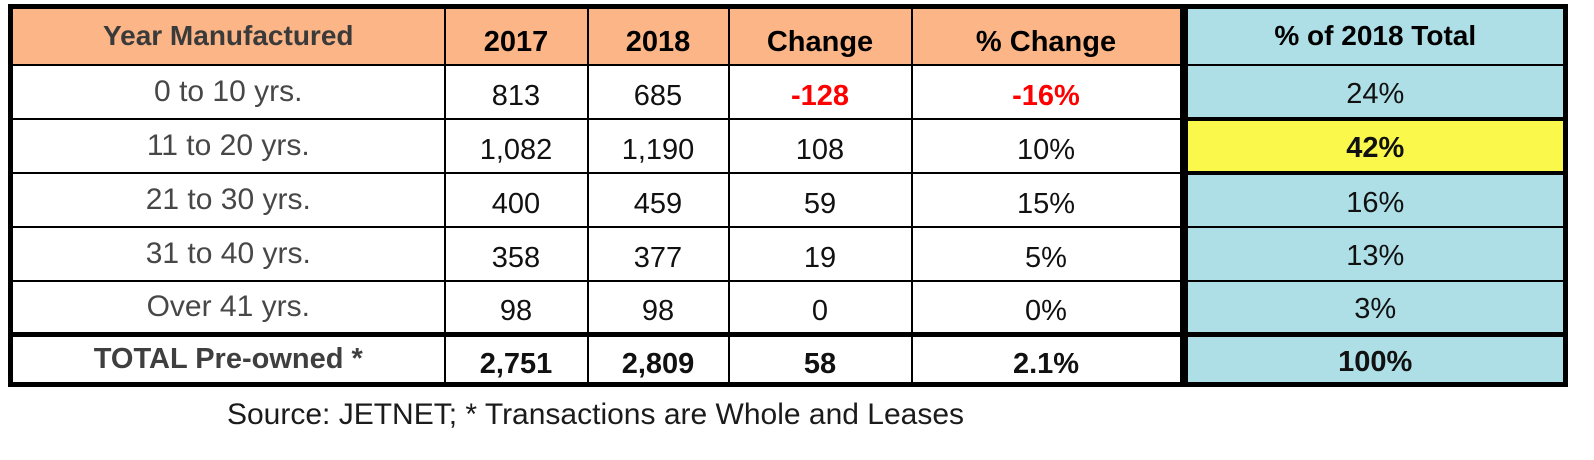 Image resolution: width=1594 pixels, height=460 pixels. Describe the element at coordinates (1047, 359) in the screenshot. I see `total-pct-change: 2.1%` at that location.